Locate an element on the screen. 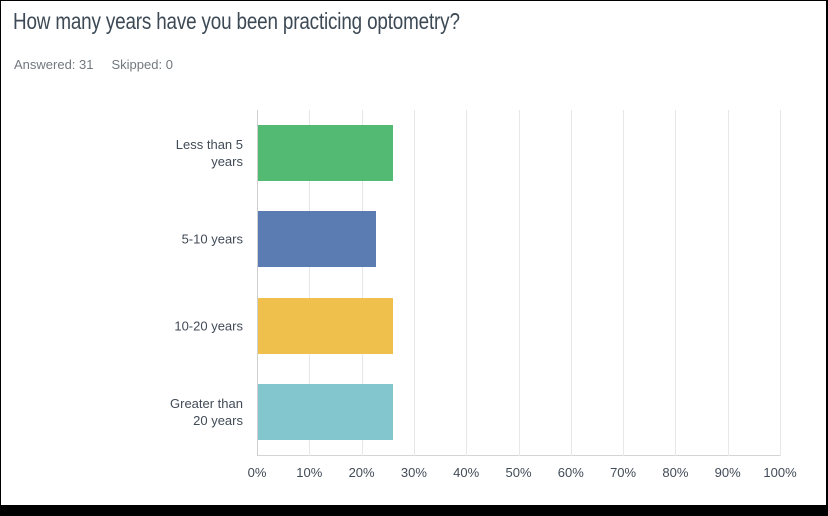 The width and height of the screenshot is (828, 516). bar-10-20-years is located at coordinates (325, 325).